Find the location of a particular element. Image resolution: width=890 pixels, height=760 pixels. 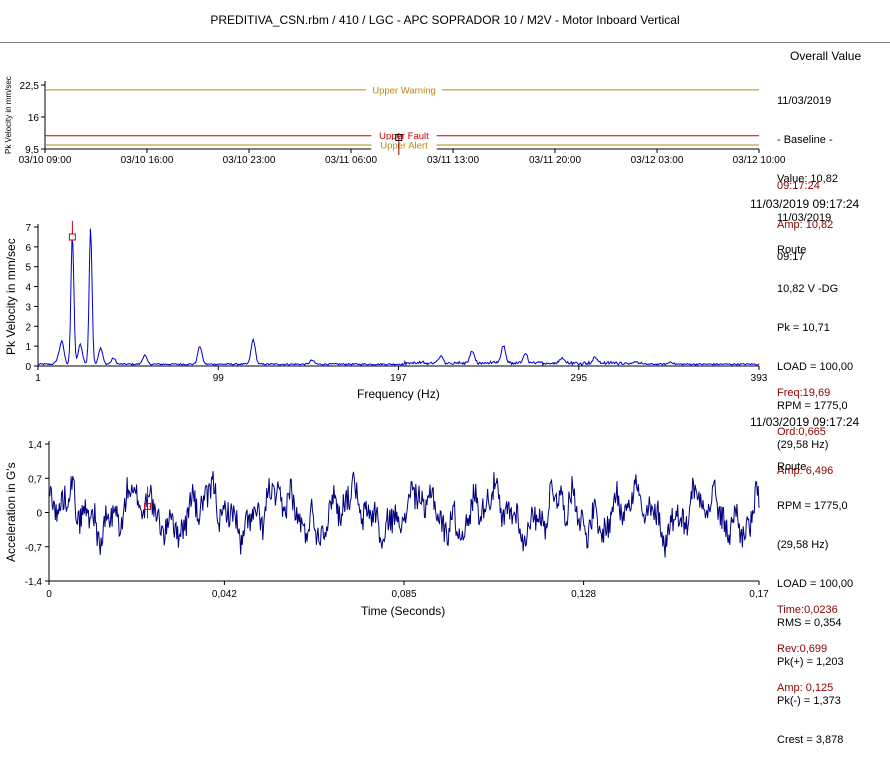

spectrum-ytick-label: 1 is located at coordinates (28, 347).